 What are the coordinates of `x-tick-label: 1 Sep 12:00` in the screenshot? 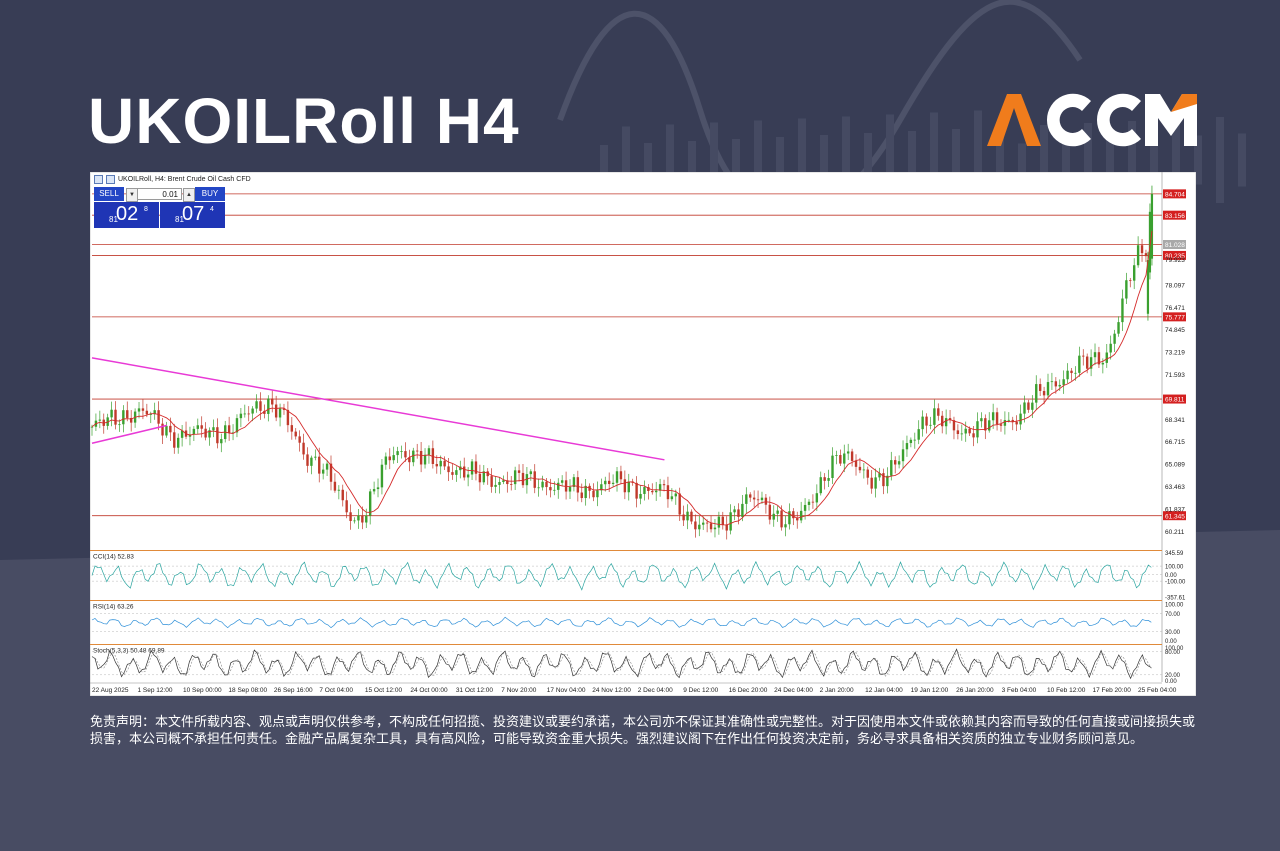 It's located at (154, 690).